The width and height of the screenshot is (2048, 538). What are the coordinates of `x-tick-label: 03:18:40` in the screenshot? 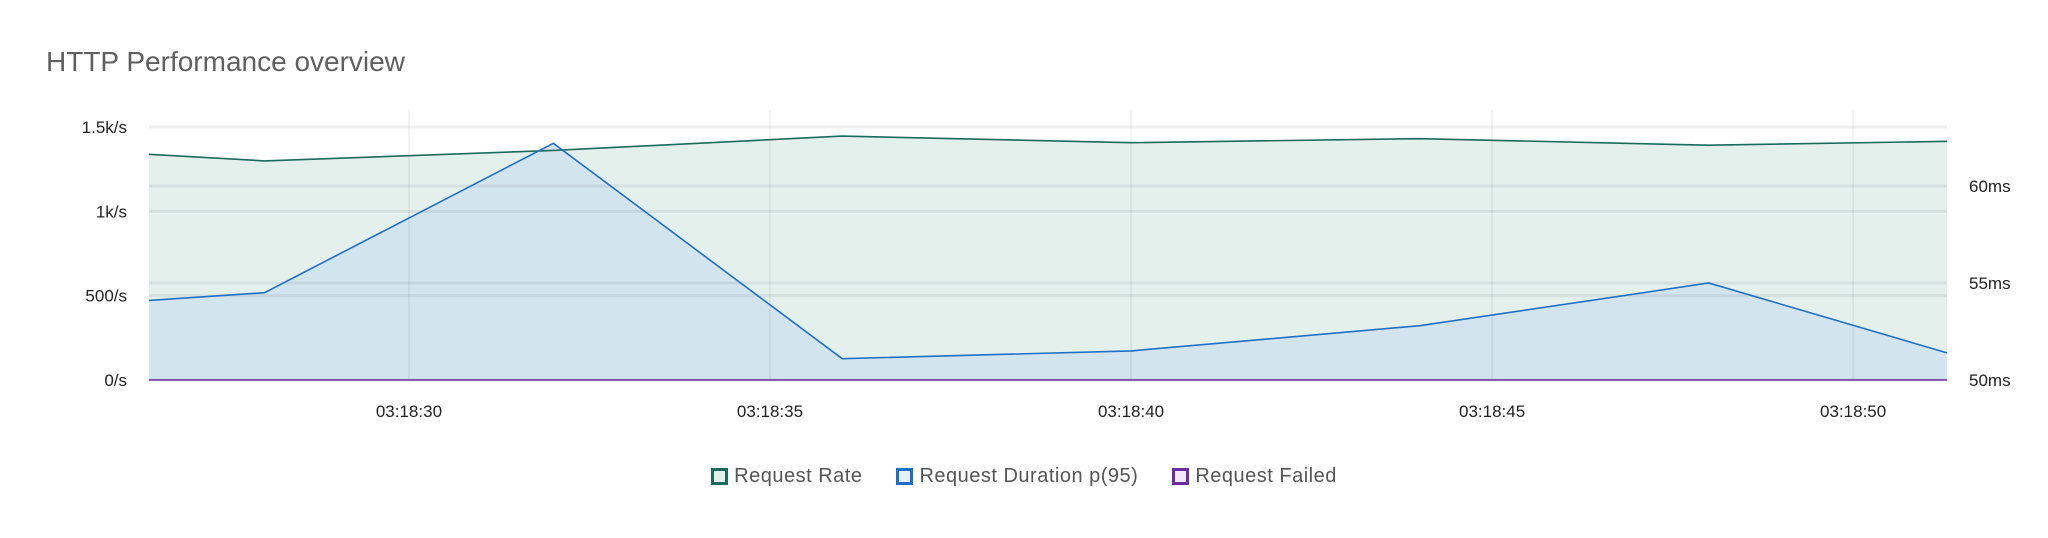 It's located at (1131, 411).